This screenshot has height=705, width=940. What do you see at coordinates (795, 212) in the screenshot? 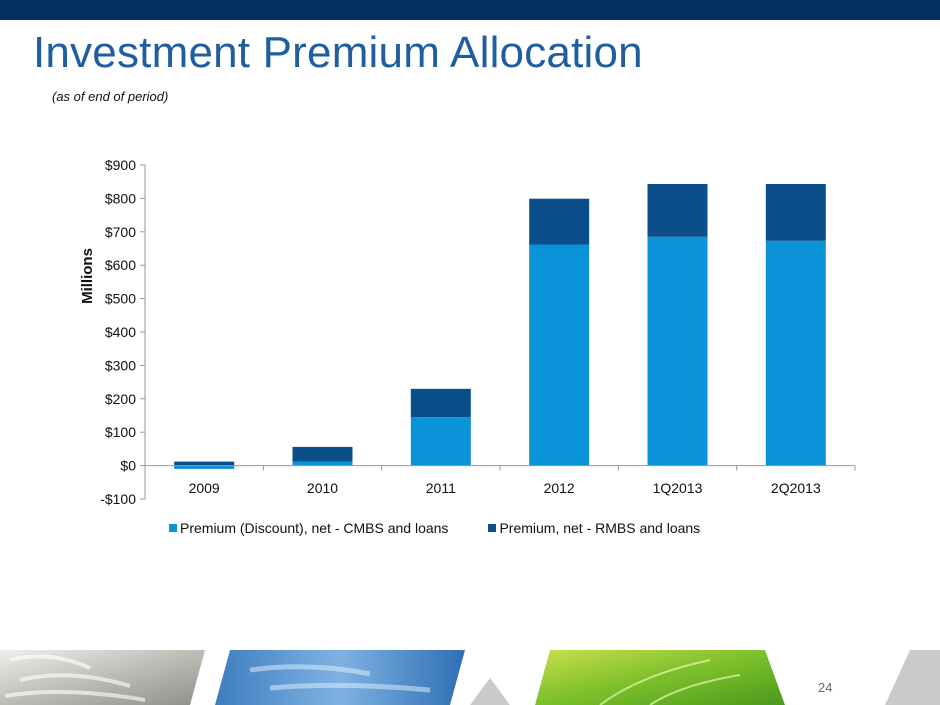
I see `bar-rmbs-2q2013` at bounding box center [795, 212].